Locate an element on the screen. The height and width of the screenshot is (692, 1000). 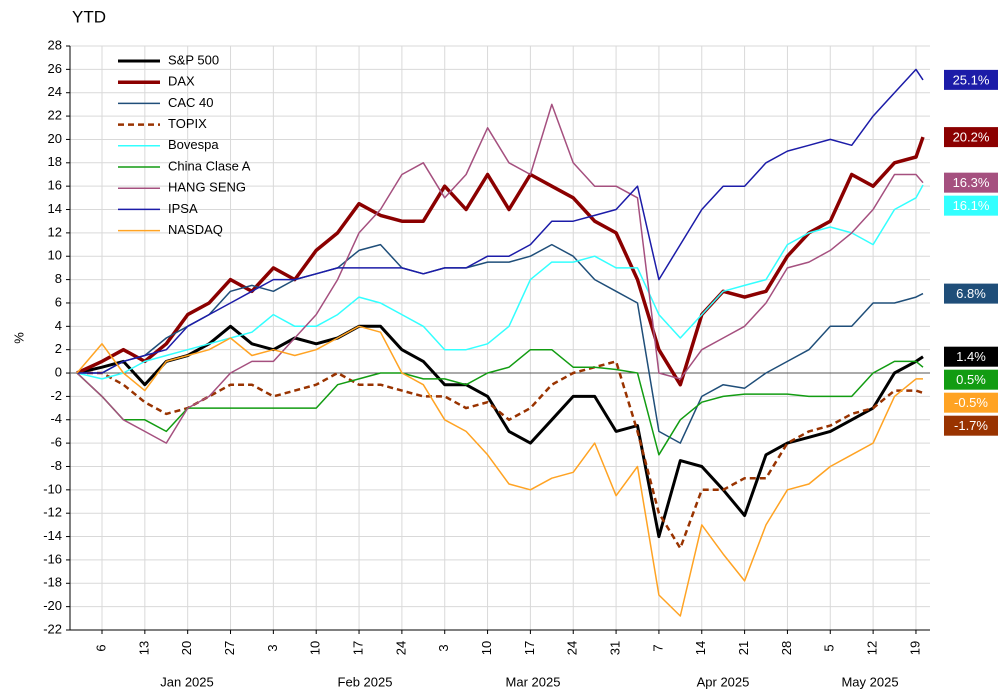
legend-label: DAX is located at coordinates (181, 81).